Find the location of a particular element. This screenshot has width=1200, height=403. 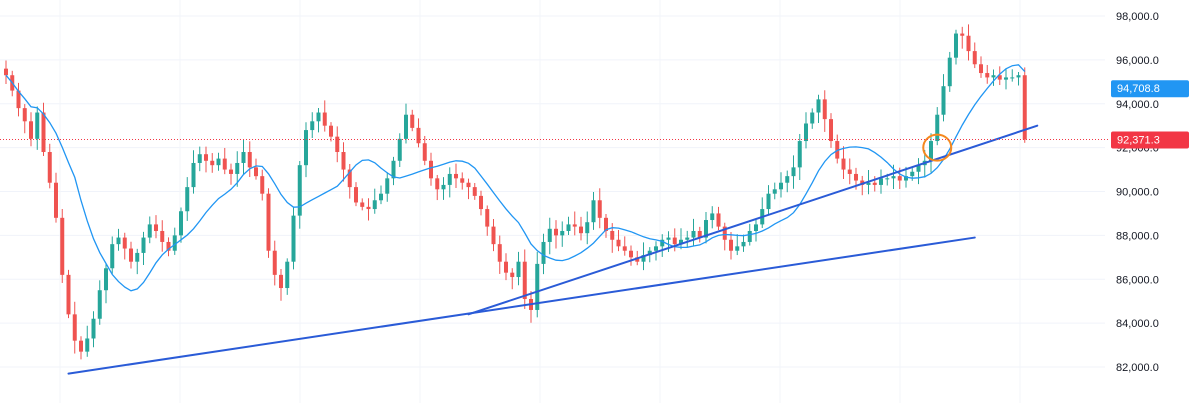

badge-background is located at coordinates (1150, 140).